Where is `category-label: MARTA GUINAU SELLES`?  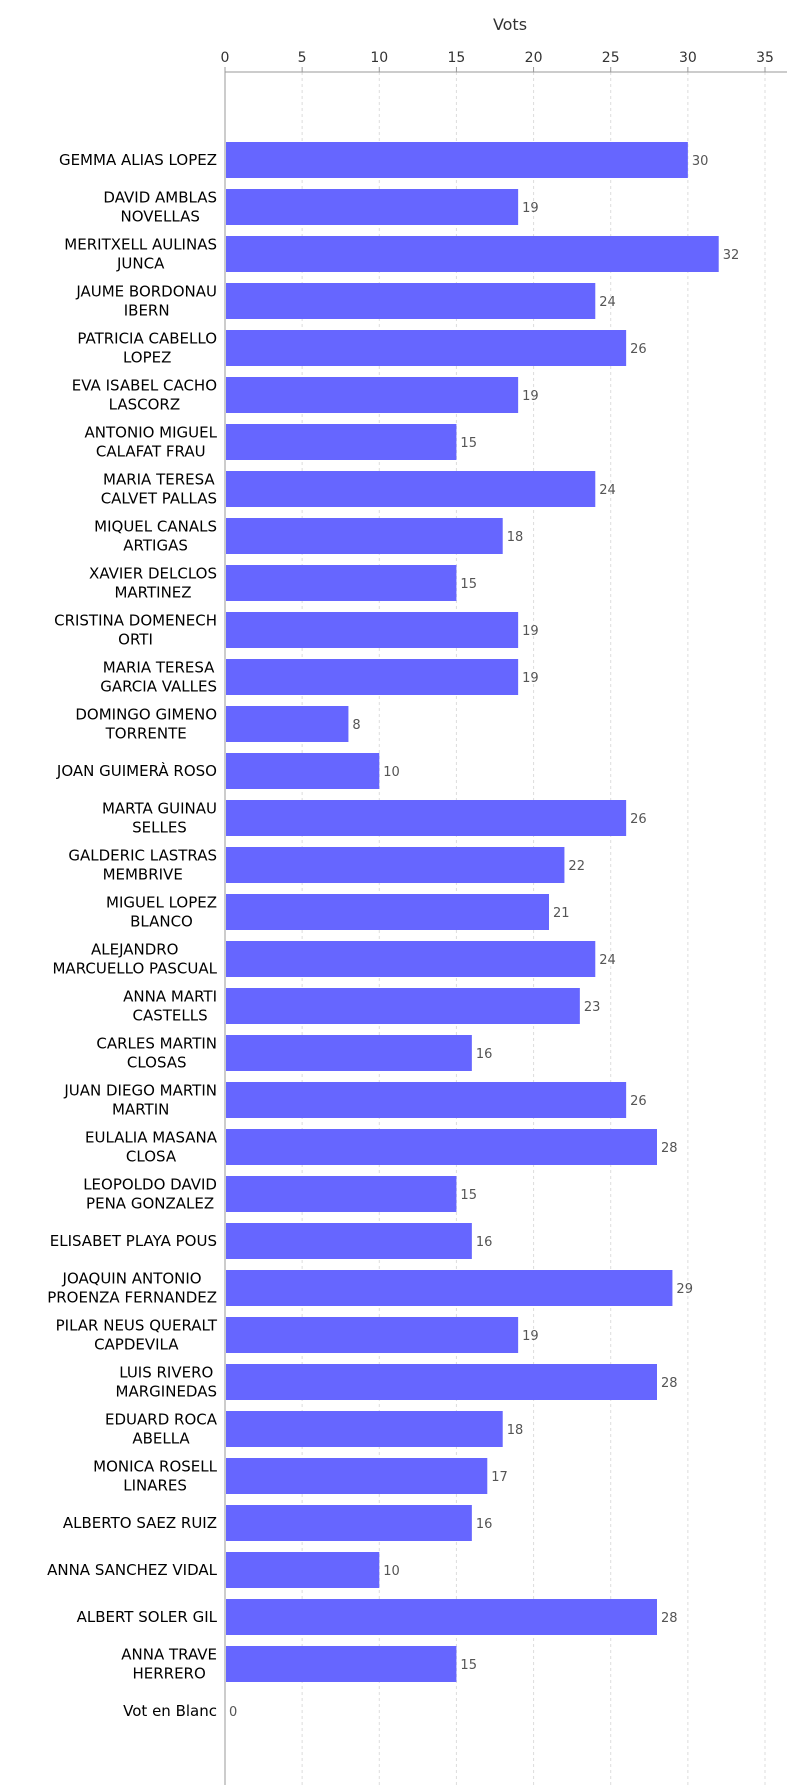
category-label: MARTA GUINAU SELLES is located at coordinates (159, 818).